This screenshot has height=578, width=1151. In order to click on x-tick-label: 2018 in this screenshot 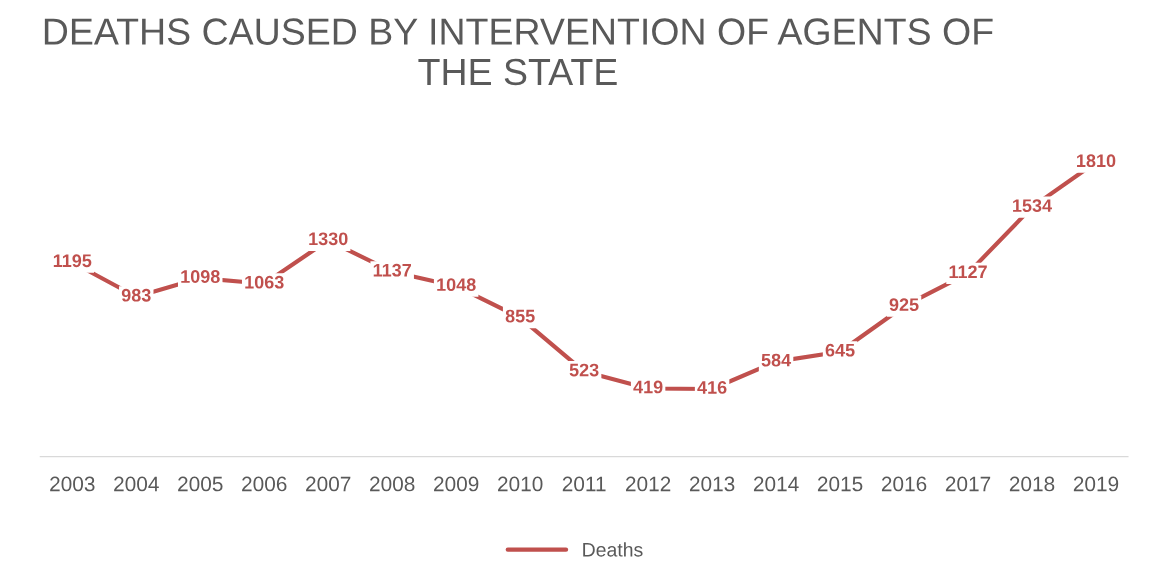, I will do `click(1032, 484)`.